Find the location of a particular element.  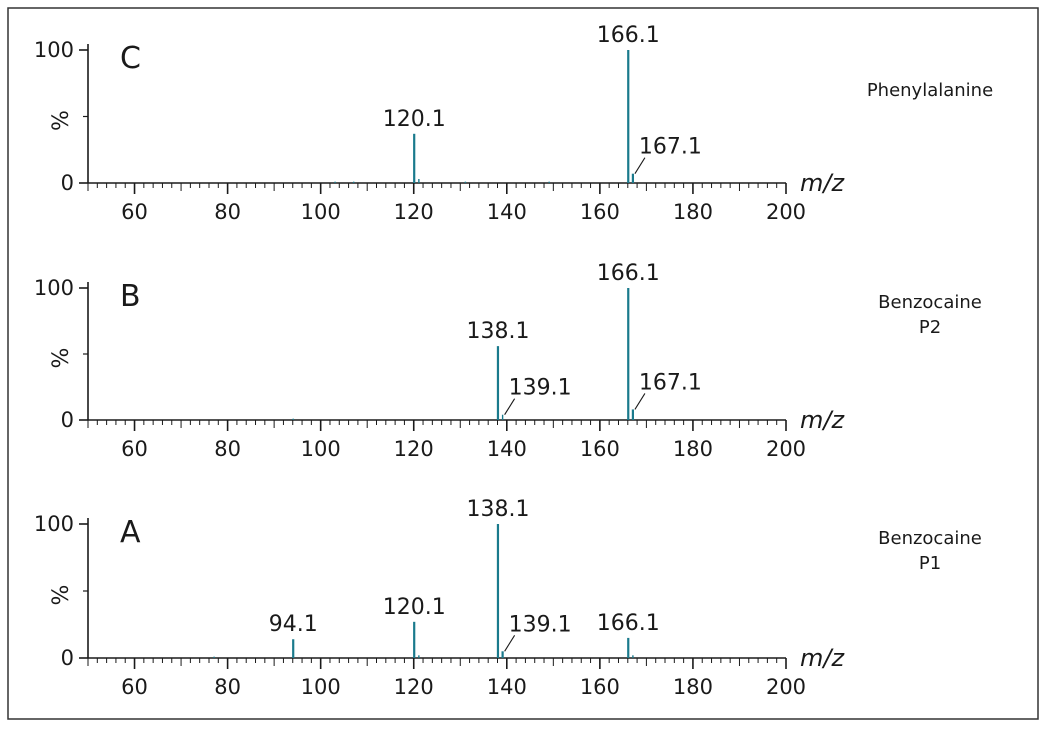

compound-label: P2 is located at coordinates (930, 327).